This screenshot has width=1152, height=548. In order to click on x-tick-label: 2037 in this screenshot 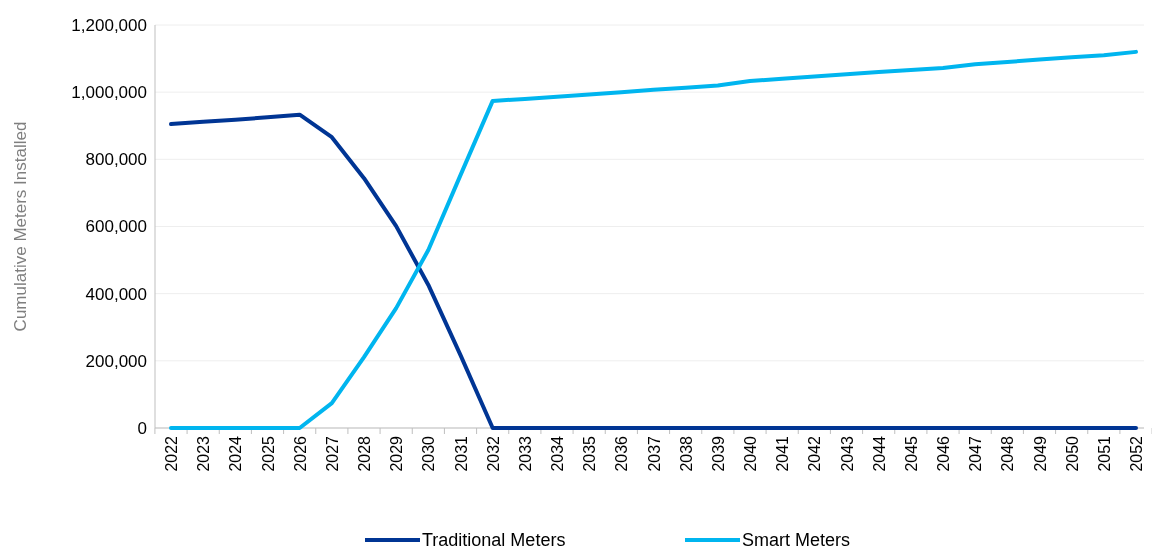, I will do `click(654, 453)`.